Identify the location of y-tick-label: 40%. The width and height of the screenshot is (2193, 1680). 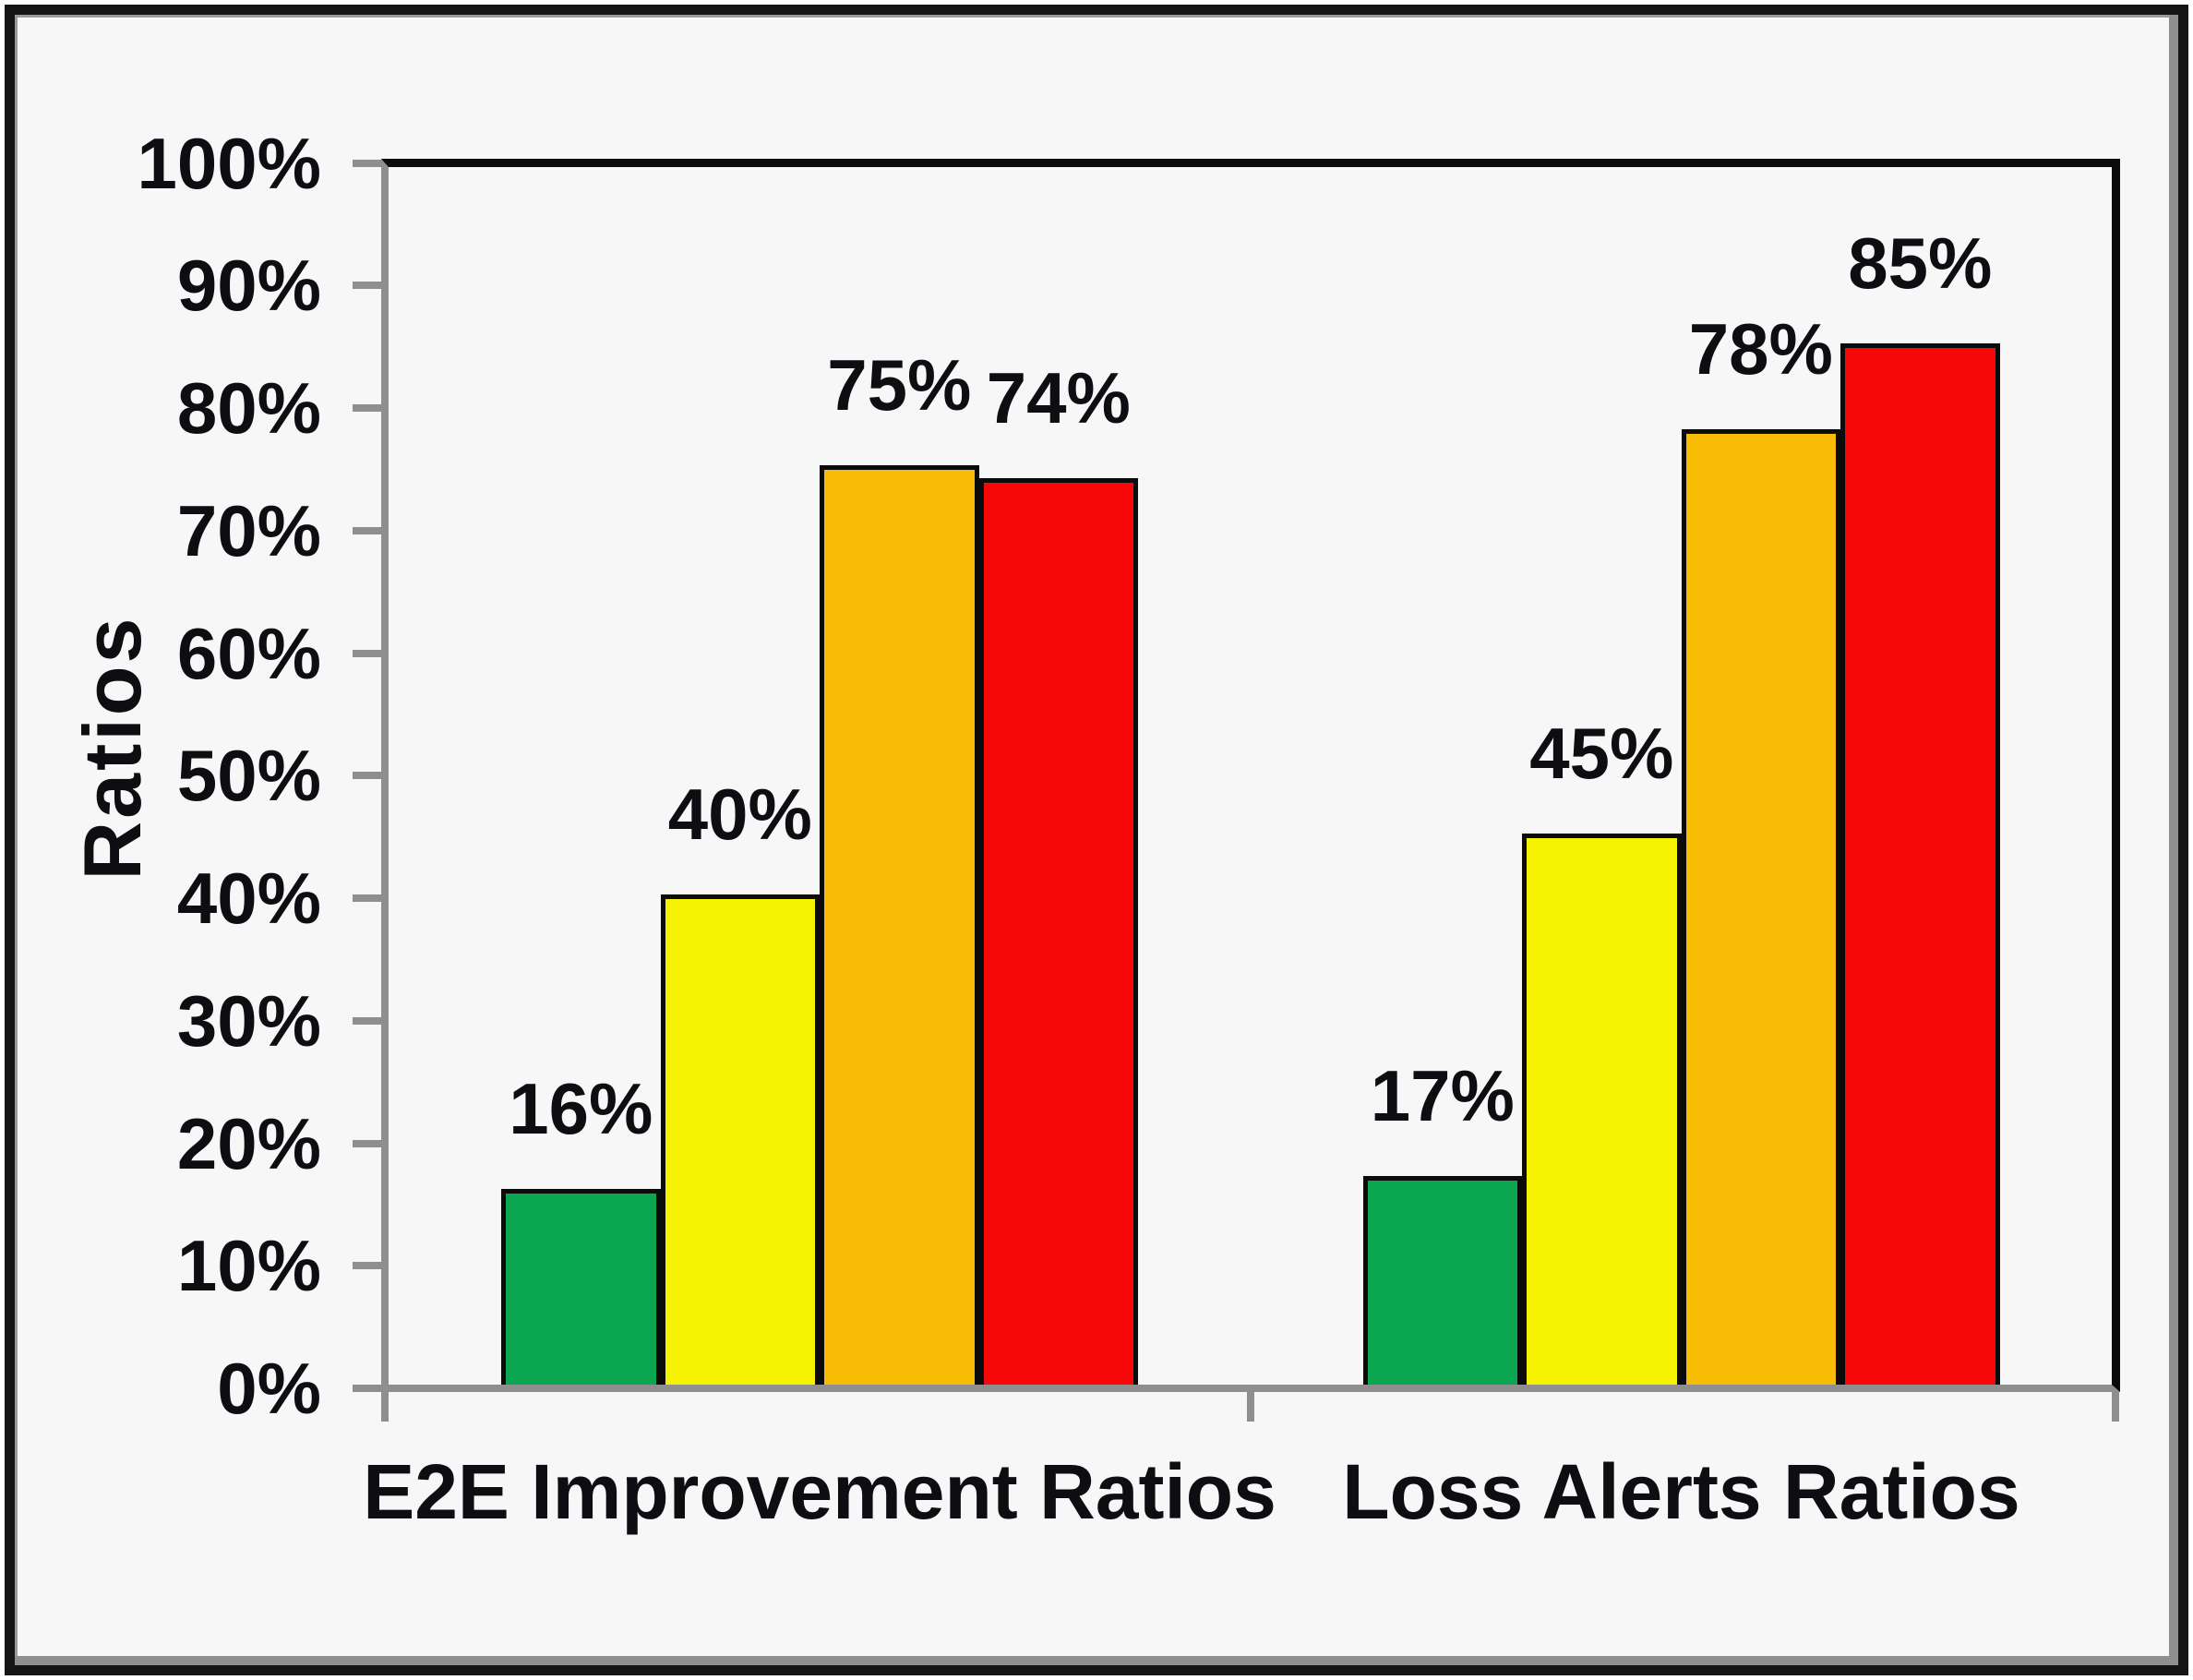
(249, 898).